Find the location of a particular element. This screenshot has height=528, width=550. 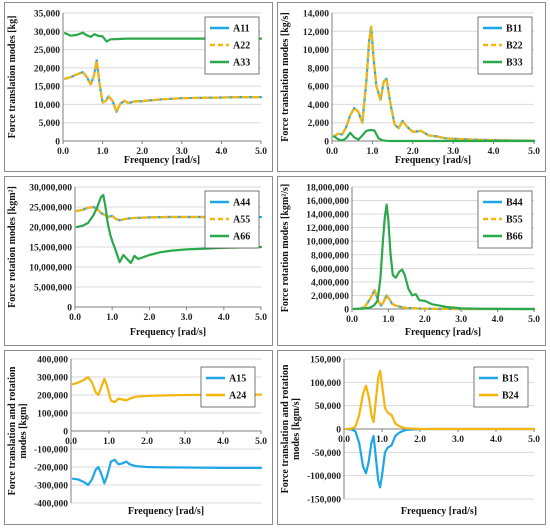

chart-2-xtick-label: 2.0 is located at coordinates (413, 152).